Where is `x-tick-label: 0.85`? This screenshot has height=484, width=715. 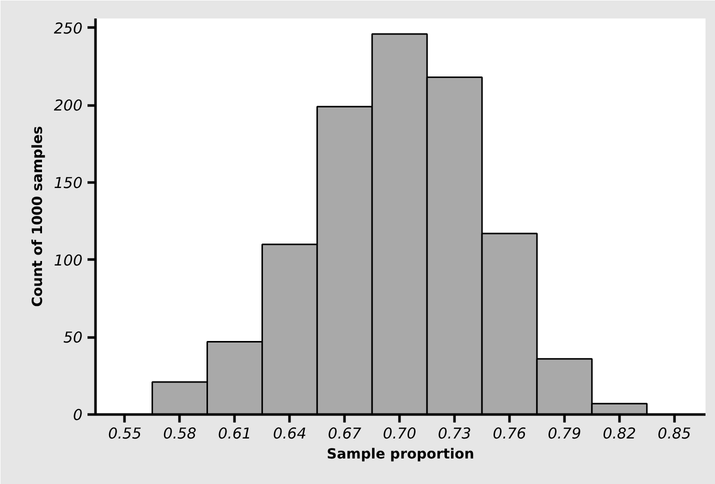 x-tick-label: 0.85 is located at coordinates (675, 433).